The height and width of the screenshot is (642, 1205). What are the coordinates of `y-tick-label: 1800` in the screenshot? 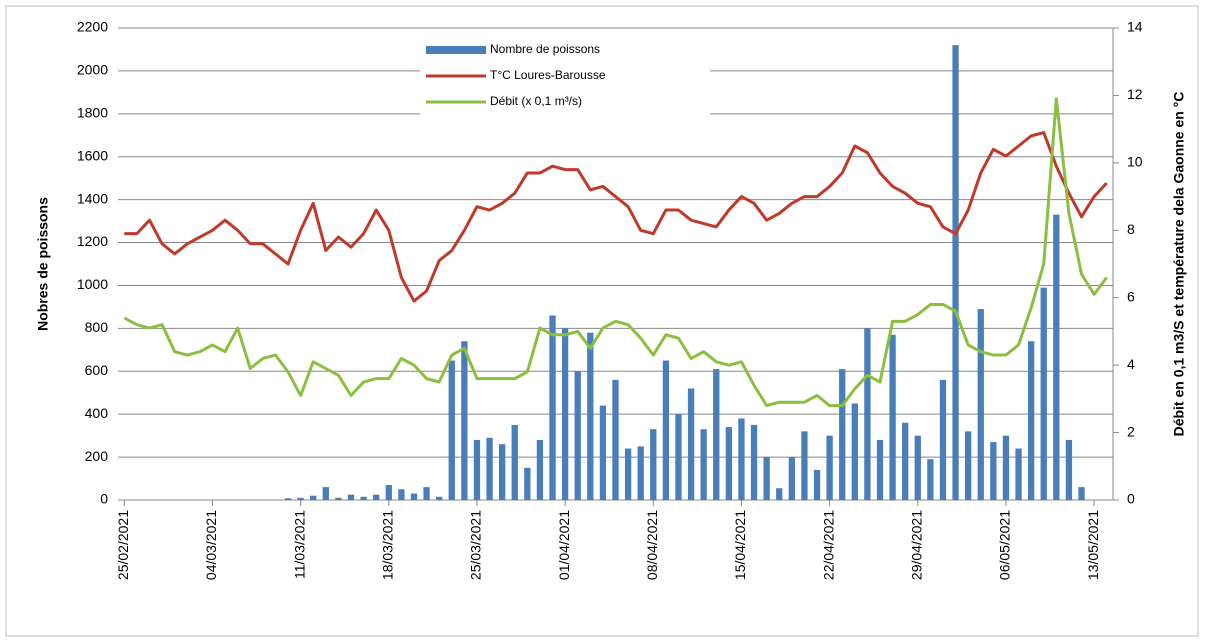 It's located at (92, 113).